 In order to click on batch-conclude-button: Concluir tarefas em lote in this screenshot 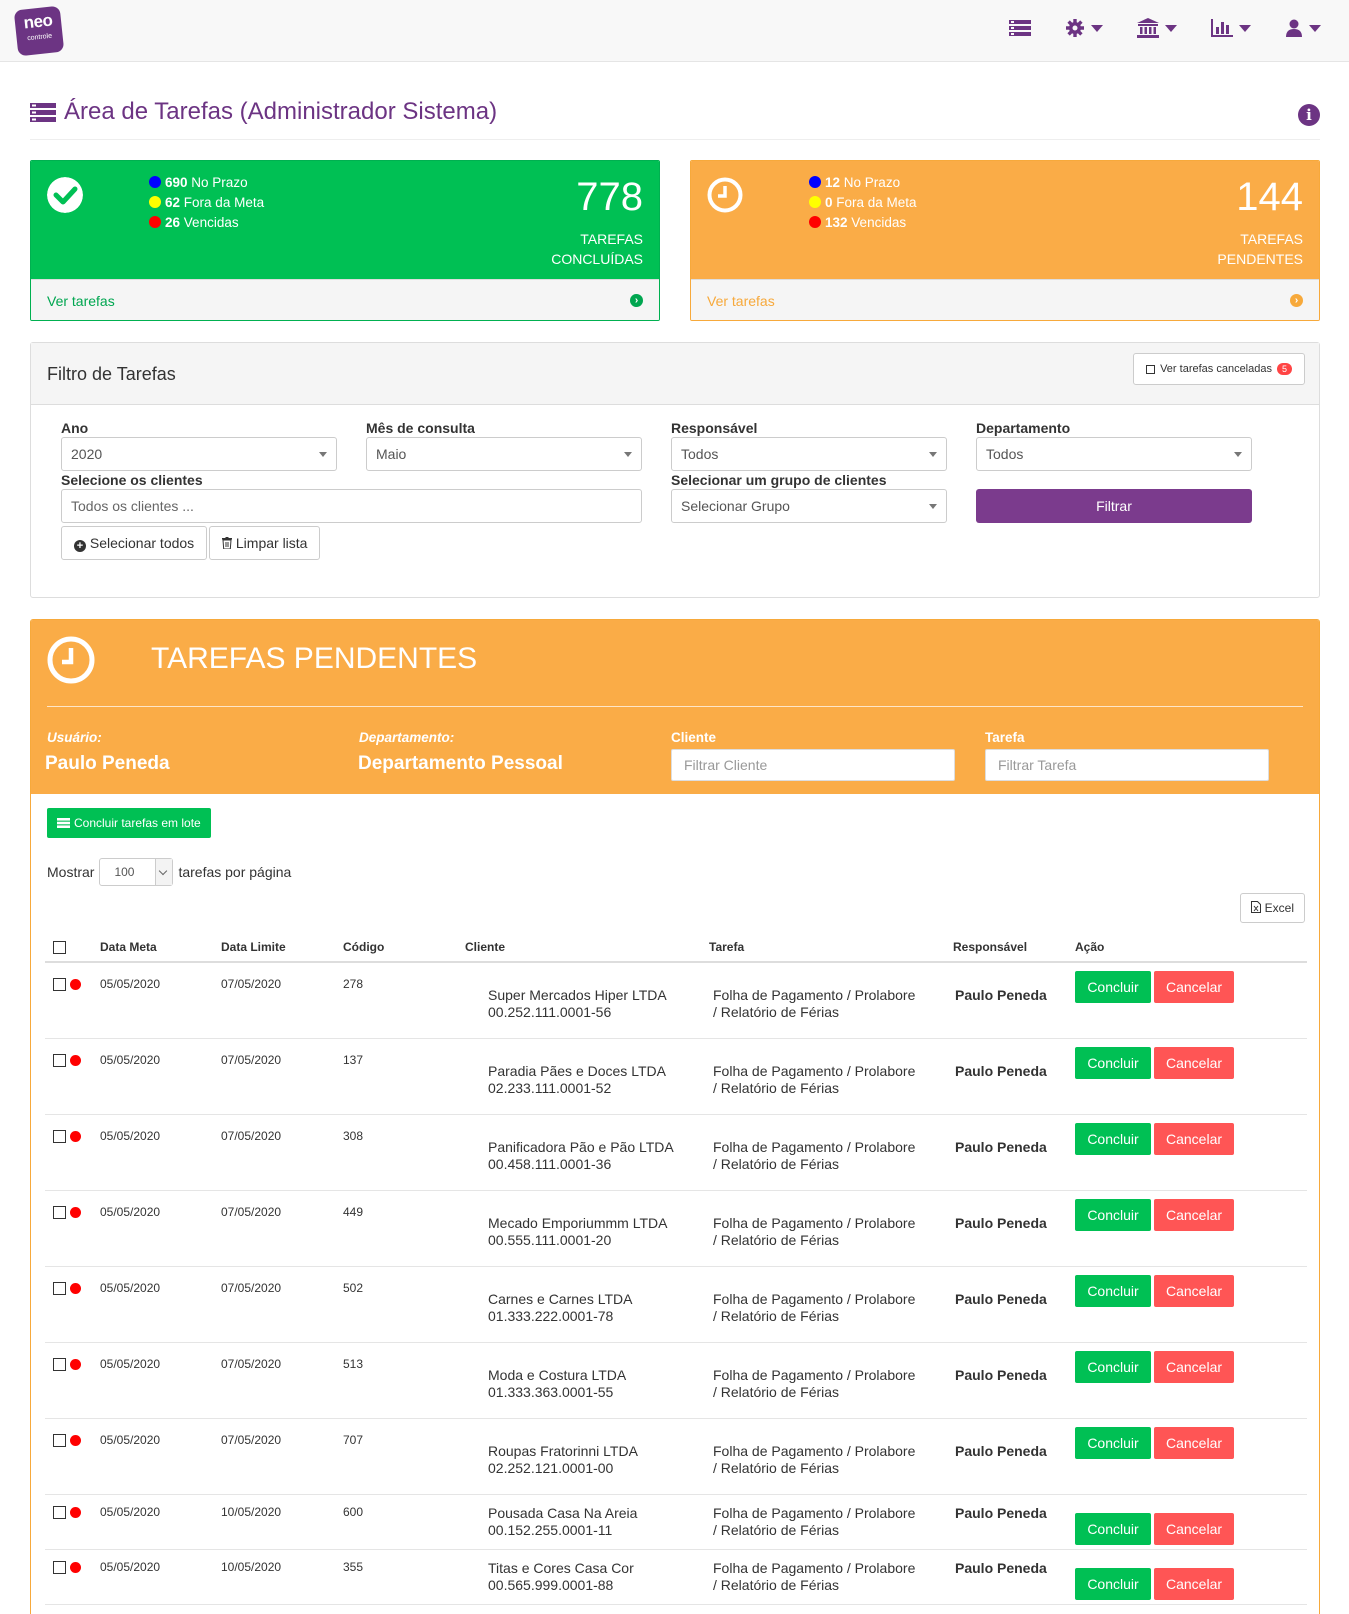, I will do `click(129, 823)`.